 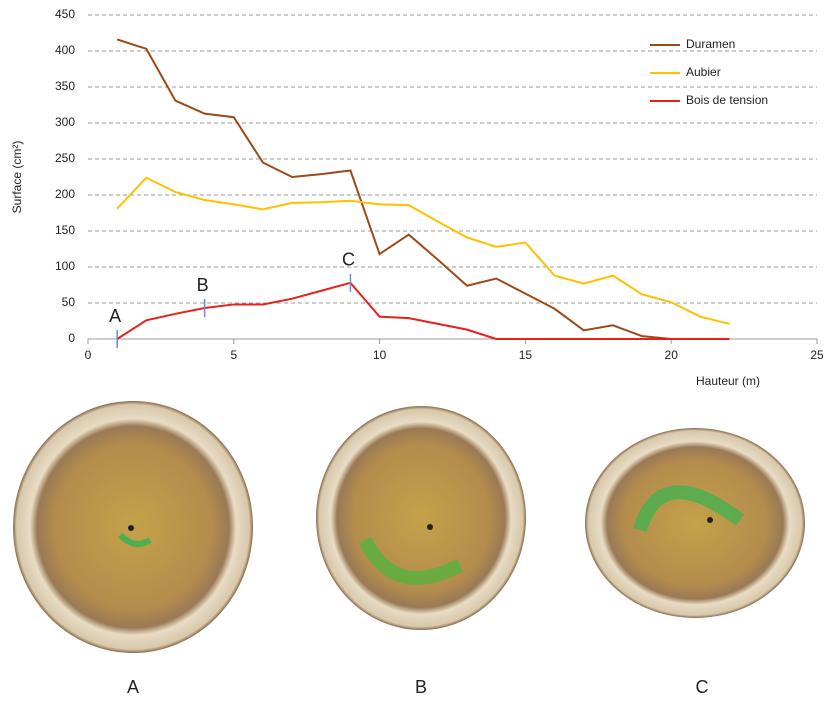 What do you see at coordinates (817, 355) in the screenshot?
I see `x-tick-label: 25` at bounding box center [817, 355].